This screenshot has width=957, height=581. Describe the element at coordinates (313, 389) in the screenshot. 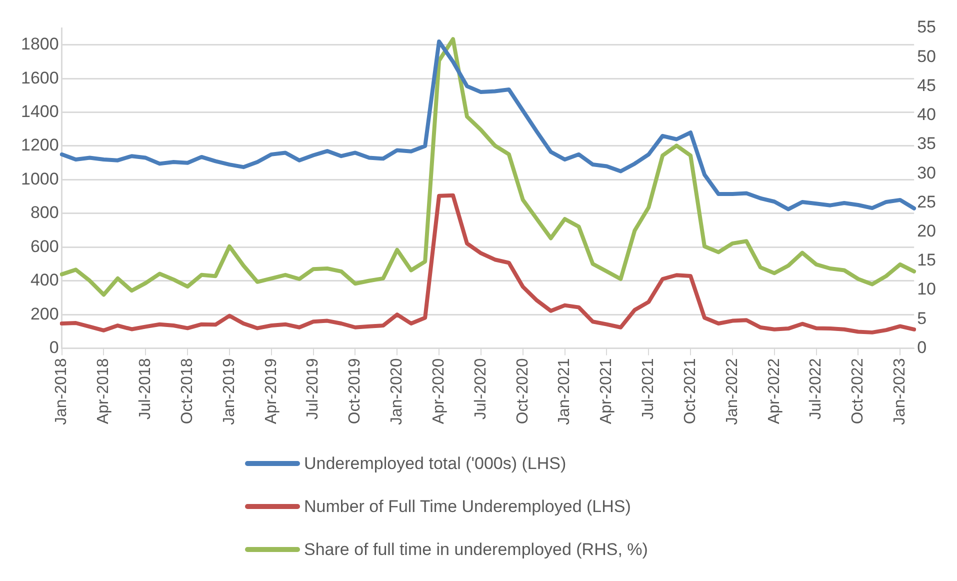

I see `x-tick-label: Jul-2019` at that location.